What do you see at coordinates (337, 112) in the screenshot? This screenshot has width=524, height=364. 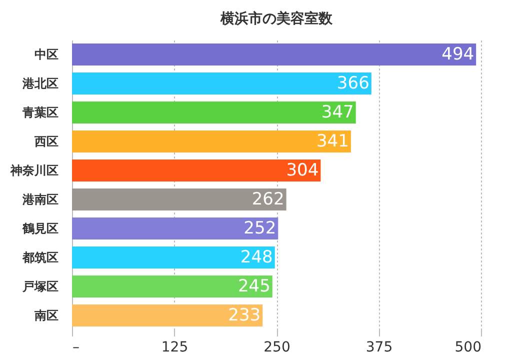 I see `data-label: 347` at bounding box center [337, 112].